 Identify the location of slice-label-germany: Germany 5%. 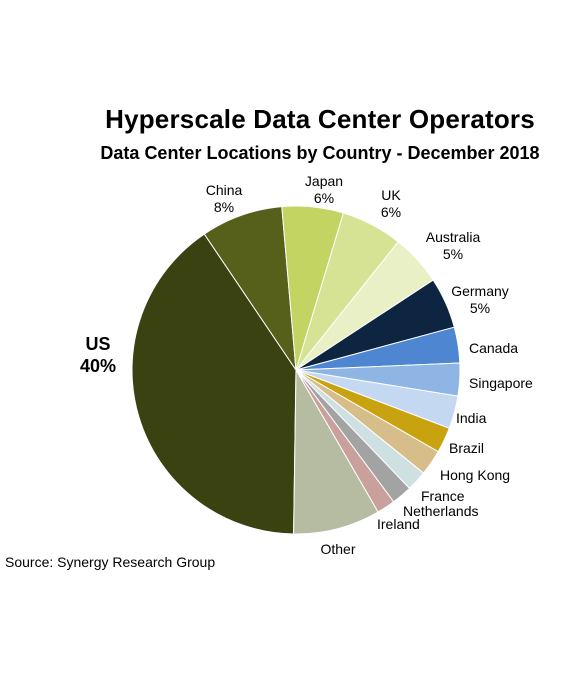
(480, 299).